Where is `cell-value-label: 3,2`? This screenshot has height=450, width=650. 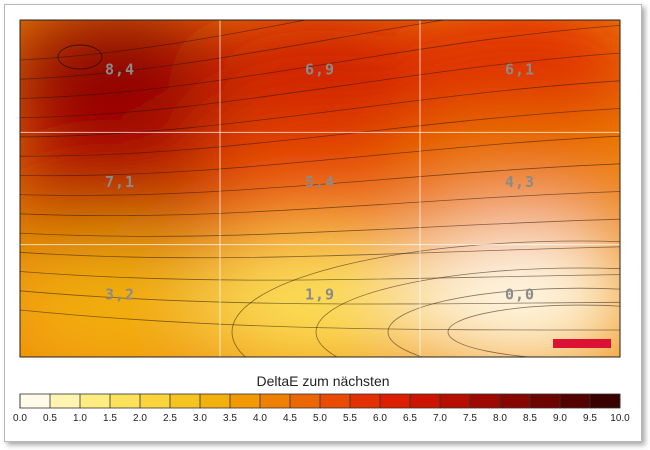 cell-value-label: 3,2 is located at coordinates (120, 294).